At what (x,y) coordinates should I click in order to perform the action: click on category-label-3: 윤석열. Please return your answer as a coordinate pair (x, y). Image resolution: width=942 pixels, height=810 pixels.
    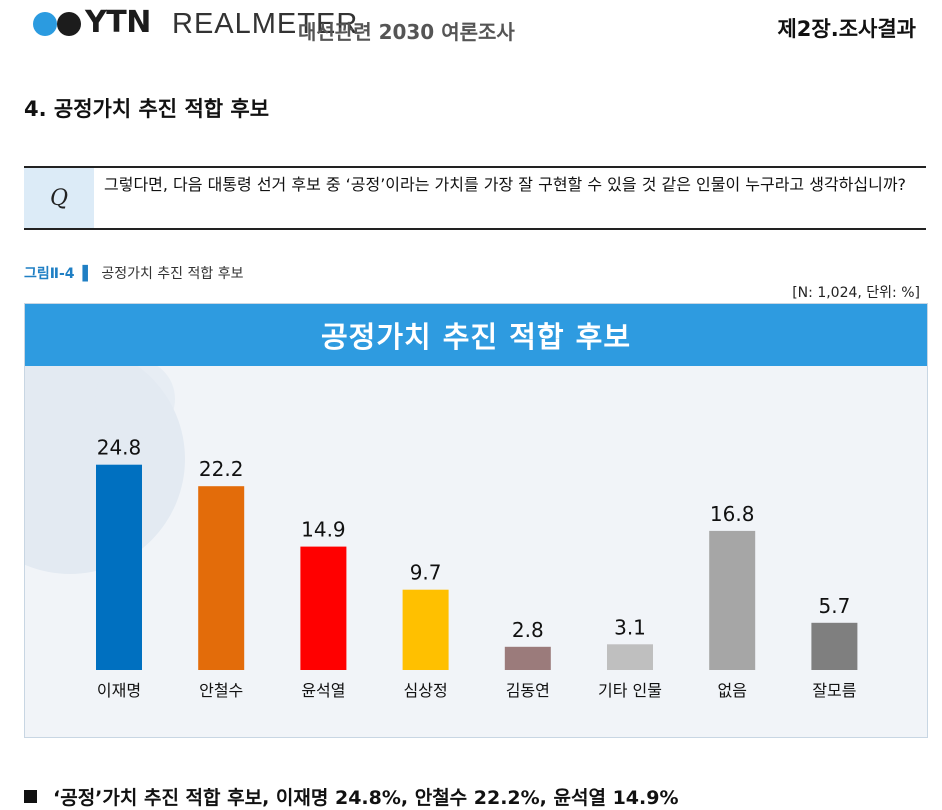
    Looking at the image, I should click on (323, 690).